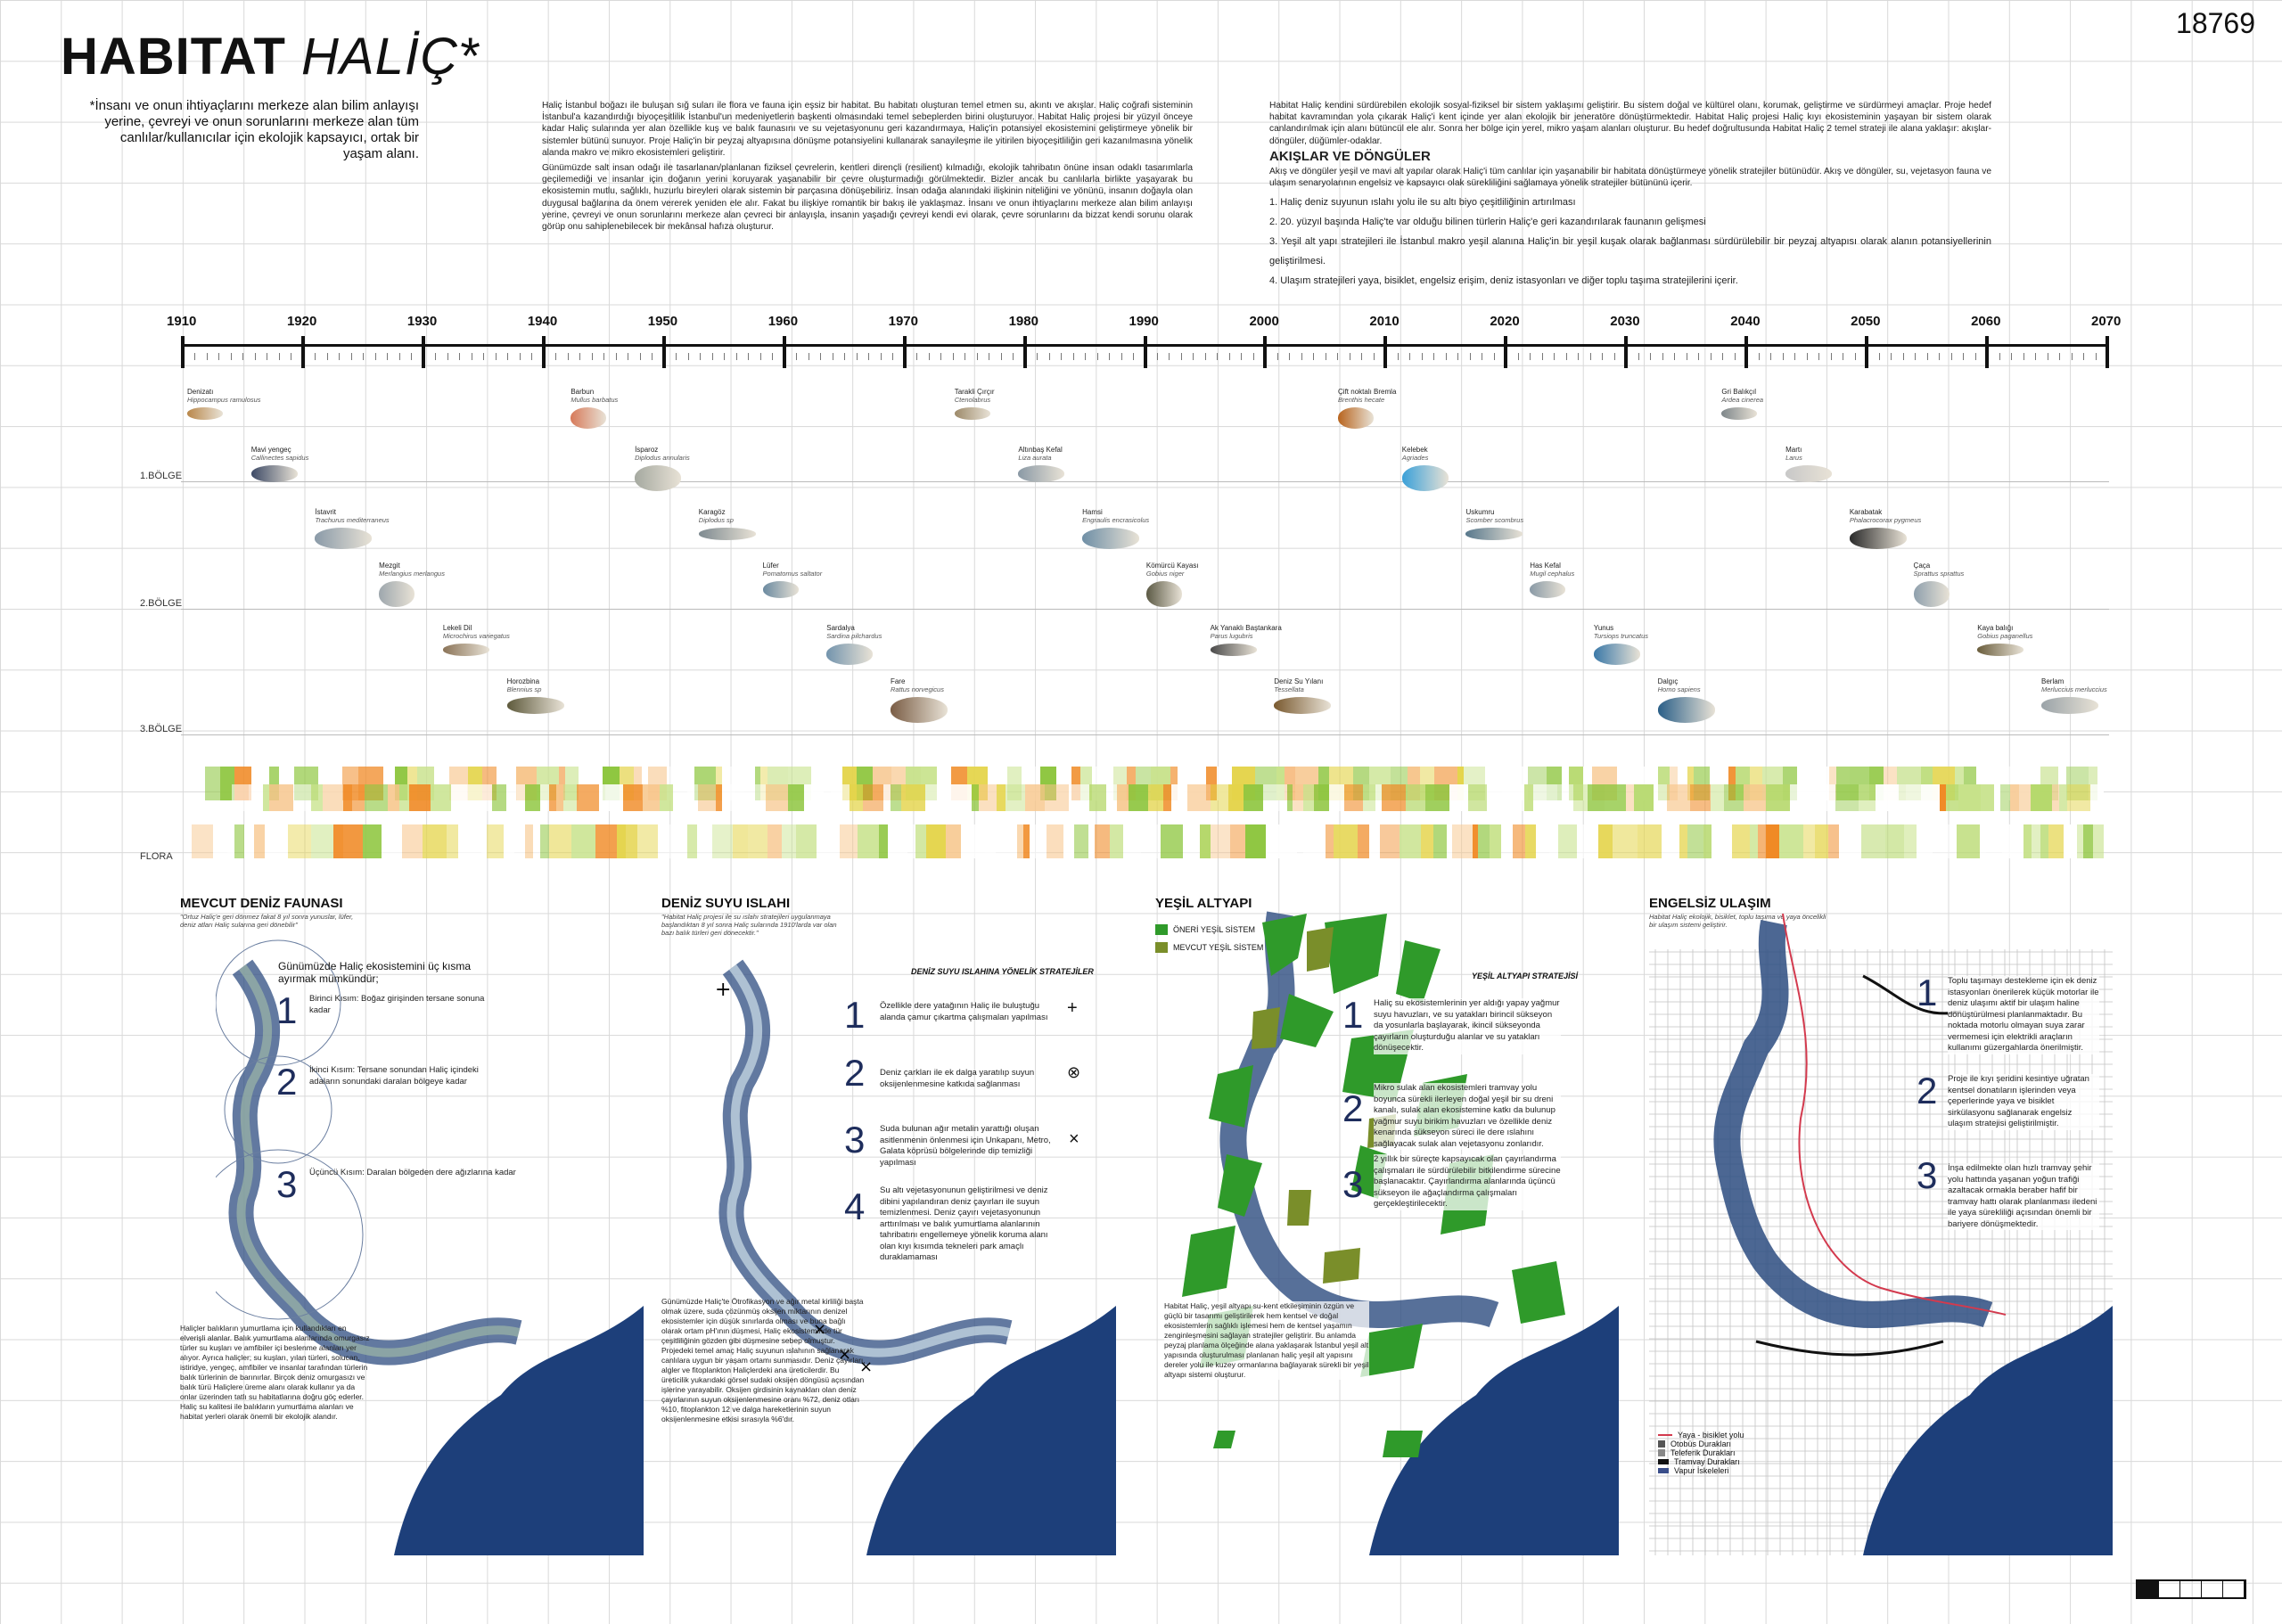  I want to click on timeline-tick, so click(1746, 352).